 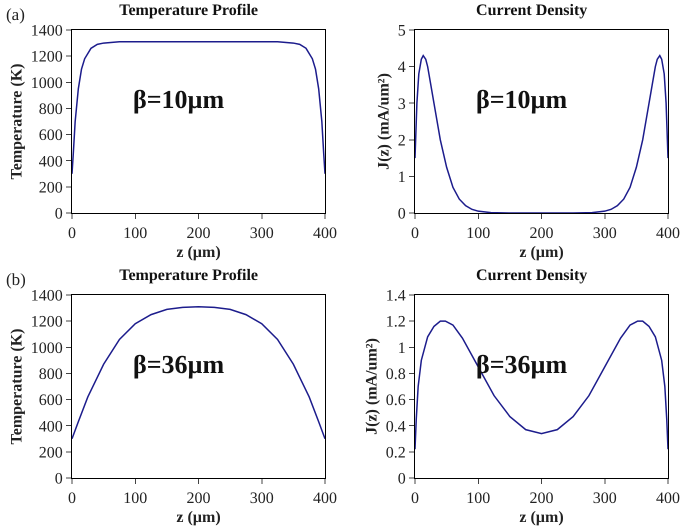 What do you see at coordinates (396, 296) in the screenshot?
I see `y-tick-label: 1.4` at bounding box center [396, 296].